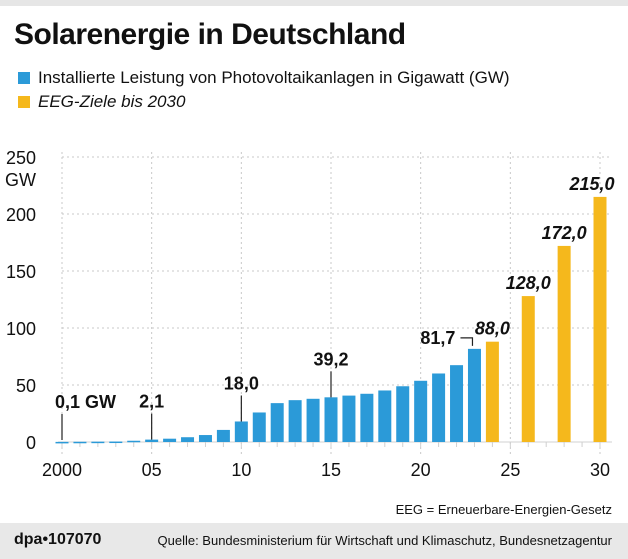 This screenshot has height=559, width=628. Describe the element at coordinates (331, 470) in the screenshot. I see `x-tick-label: 15` at that location.